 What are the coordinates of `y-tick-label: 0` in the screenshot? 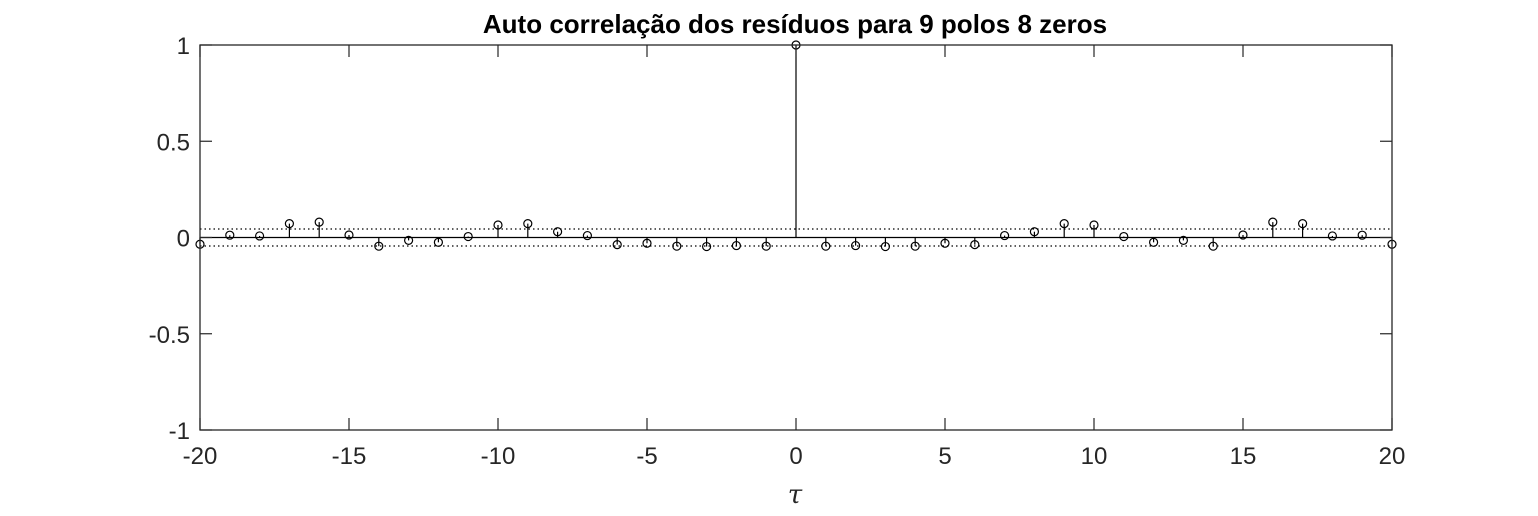 It's located at (183, 239).